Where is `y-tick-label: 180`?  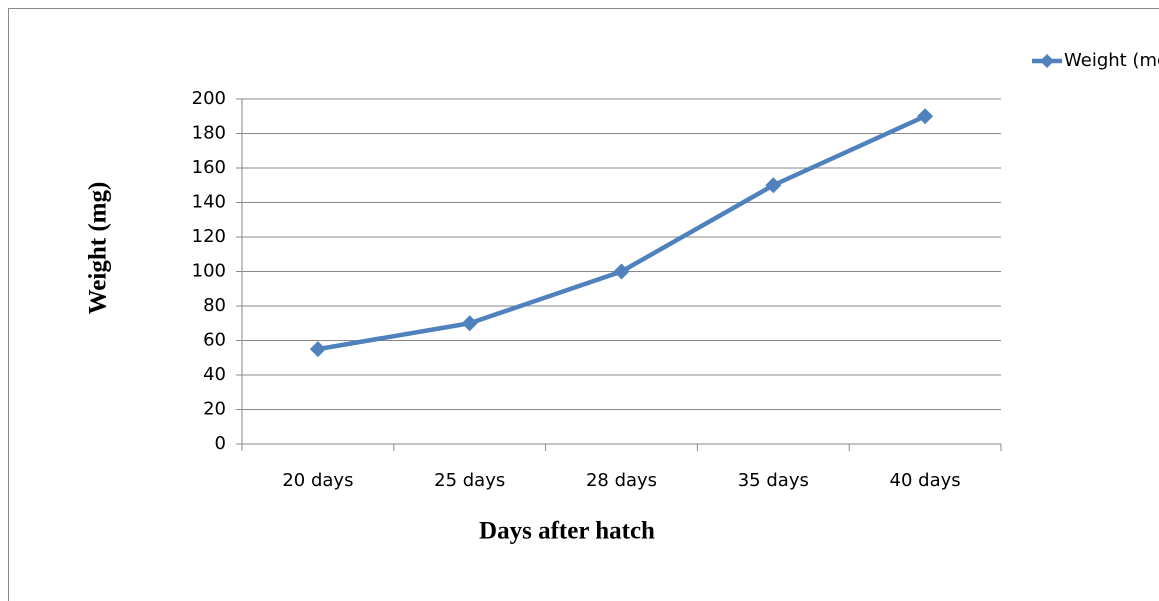
y-tick-label: 180 is located at coordinates (209, 133).